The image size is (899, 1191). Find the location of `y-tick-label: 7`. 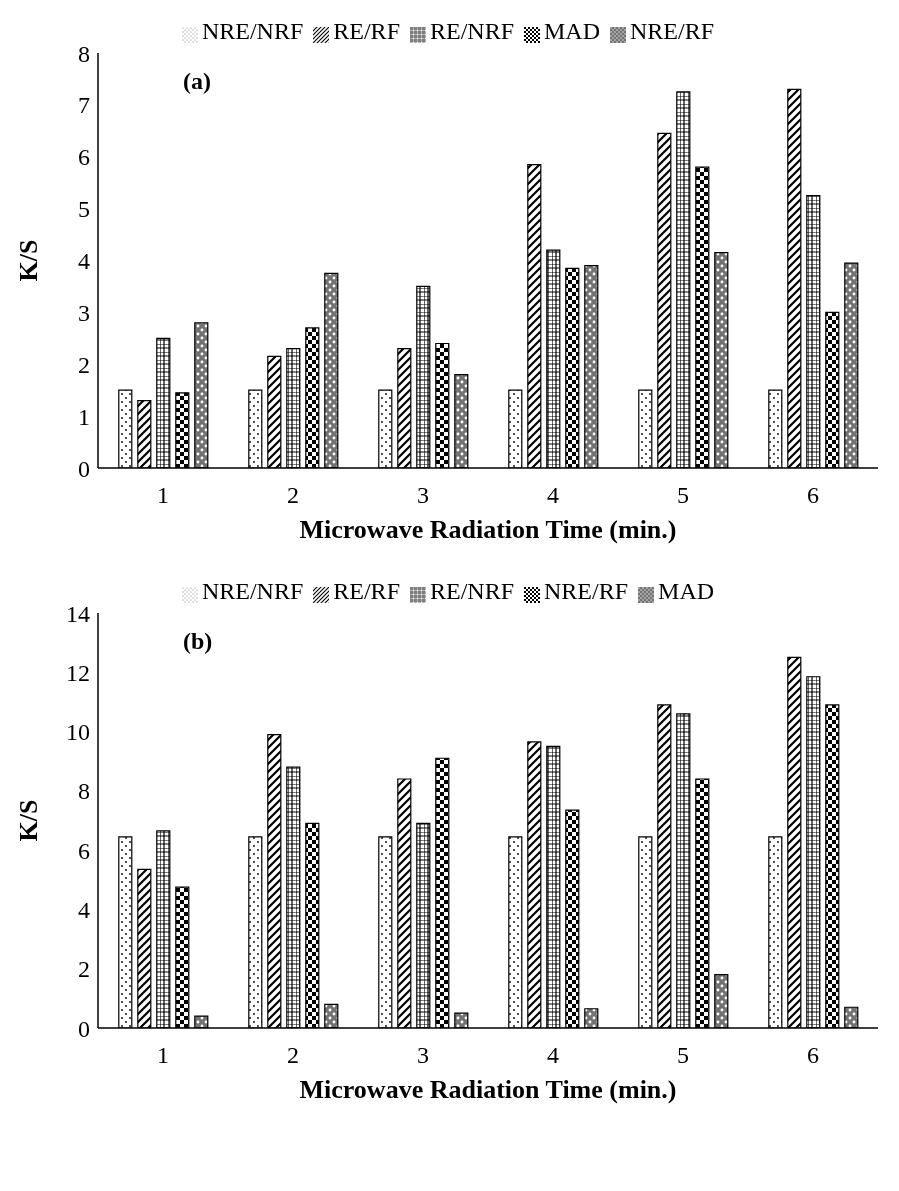

y-tick-label: 7 is located at coordinates (84, 105).